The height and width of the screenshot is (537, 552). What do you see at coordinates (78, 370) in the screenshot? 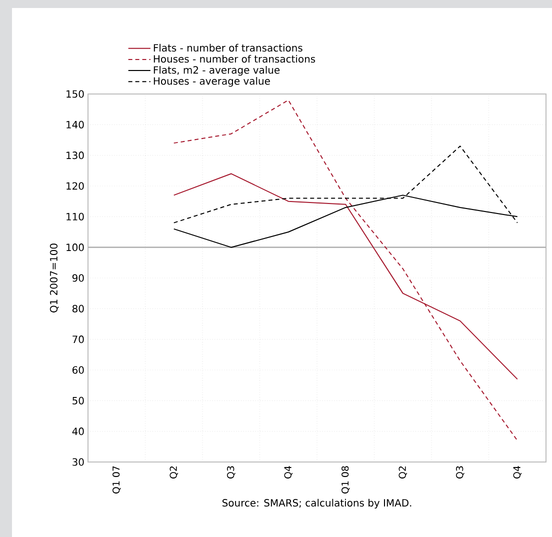
I see `y-tick-label: 60` at bounding box center [78, 370].